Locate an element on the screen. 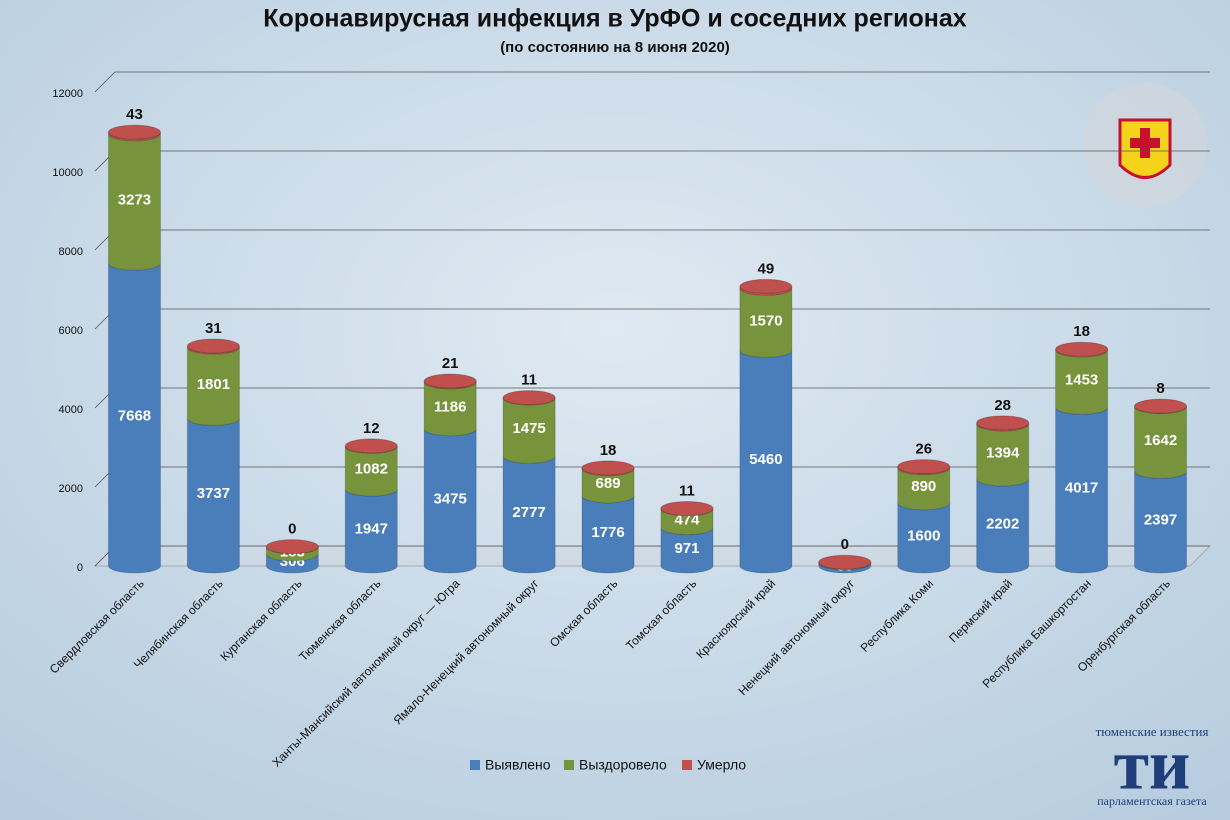  data-label: 890 is located at coordinates (923, 486).